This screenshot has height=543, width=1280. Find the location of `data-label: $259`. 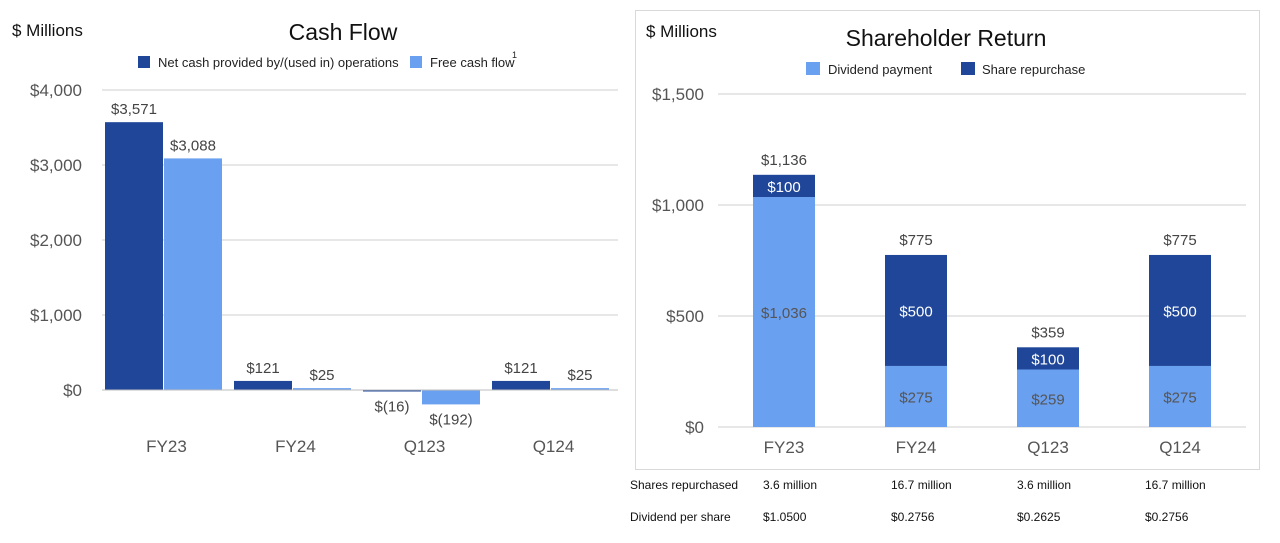

data-label: $259 is located at coordinates (1047, 399).